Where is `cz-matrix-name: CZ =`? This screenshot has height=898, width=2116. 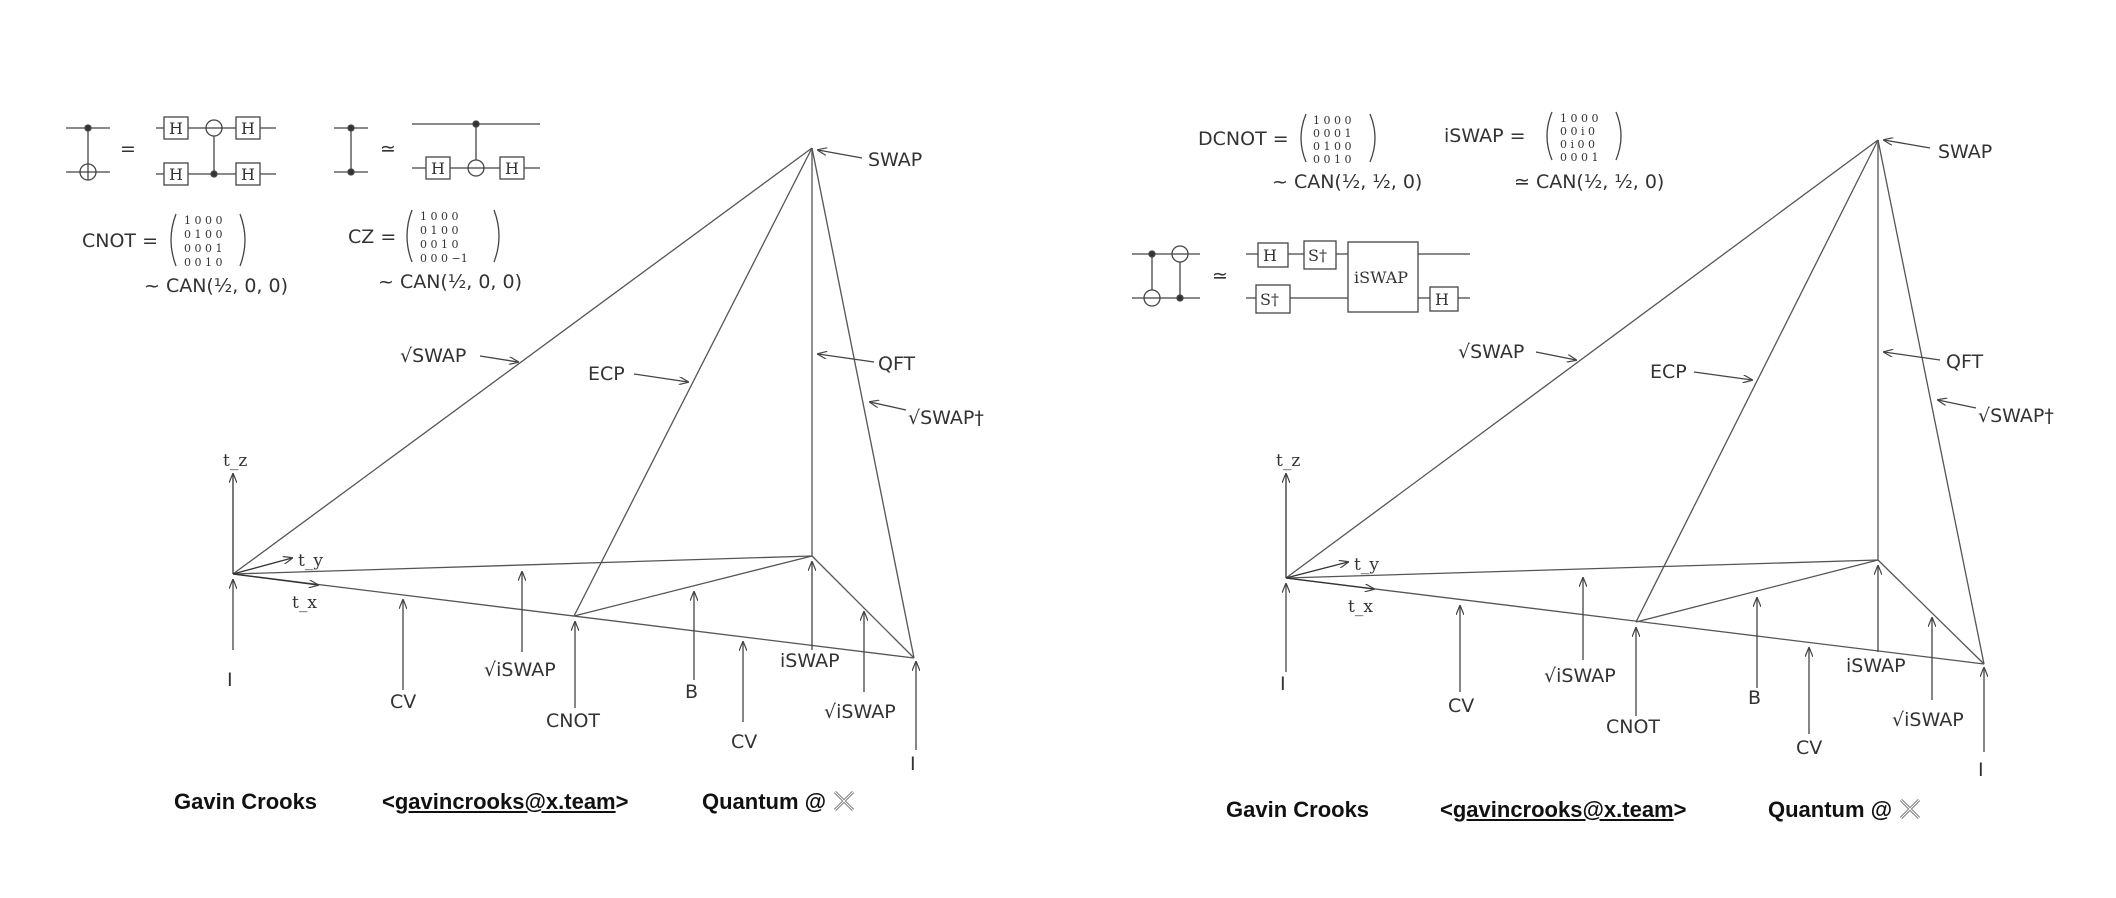
cz-matrix-name: CZ = is located at coordinates (372, 237).